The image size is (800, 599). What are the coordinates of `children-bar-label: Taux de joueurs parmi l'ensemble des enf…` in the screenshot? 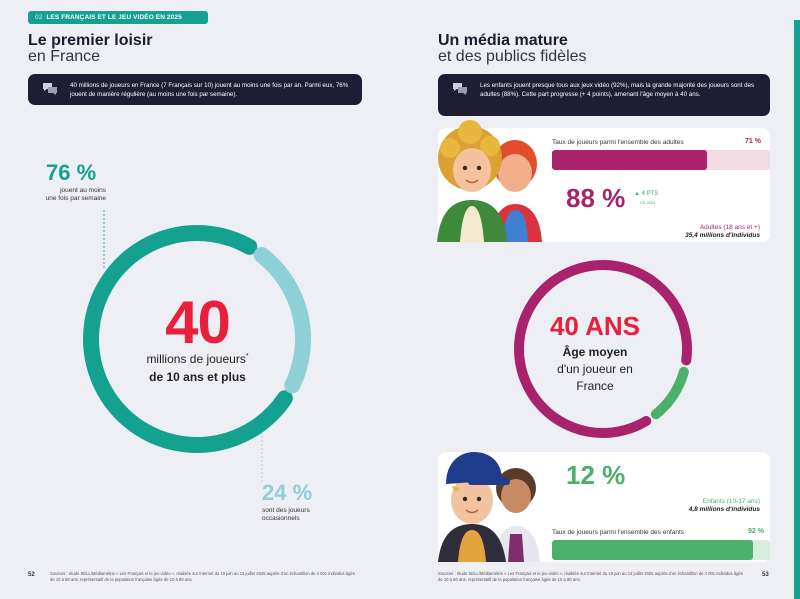 It's located at (618, 532).